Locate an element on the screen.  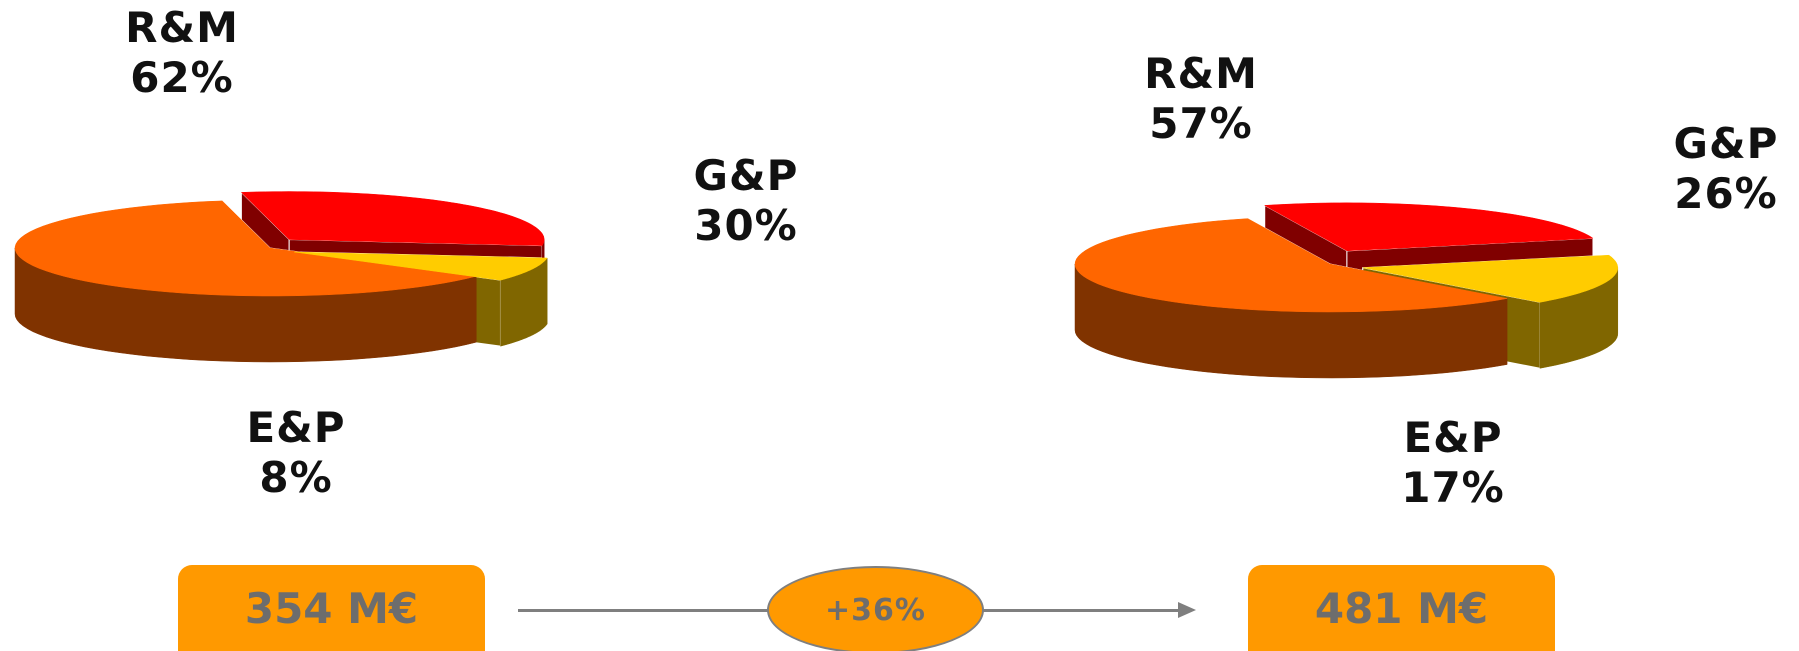
label-e-p-pct: 8% is located at coordinates (295, 477).